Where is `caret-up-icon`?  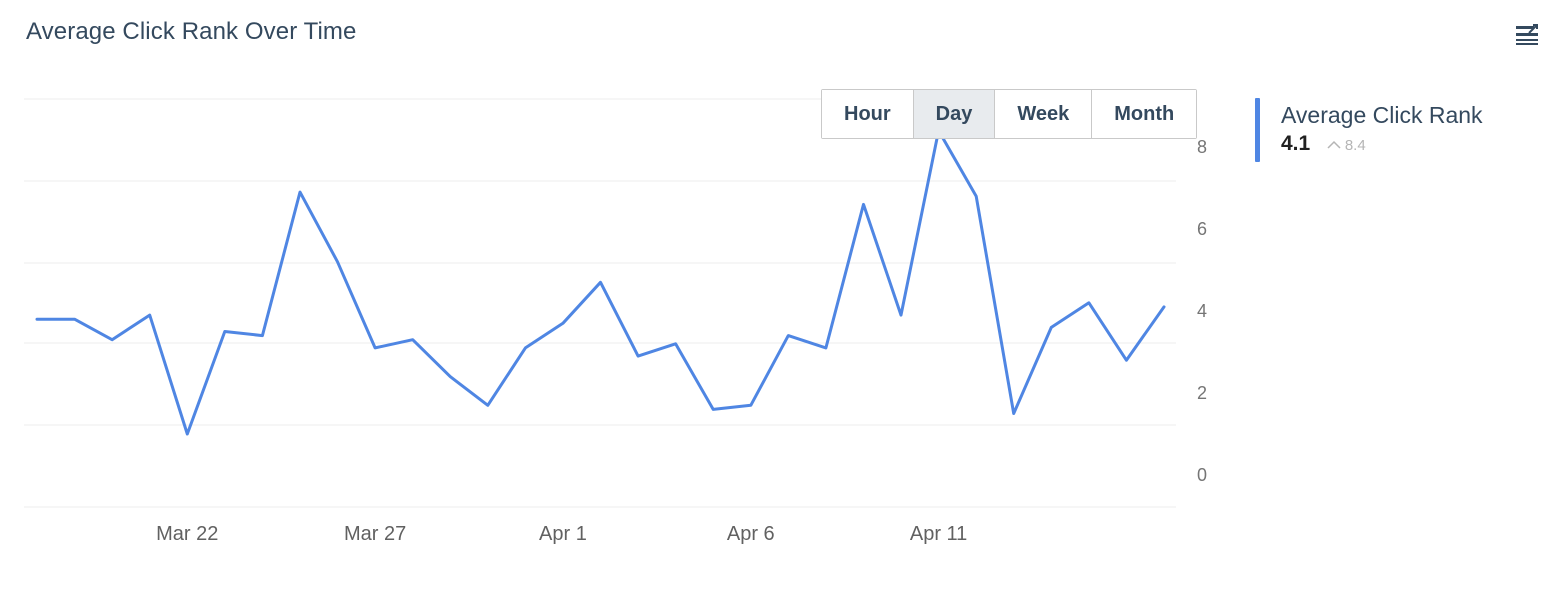 caret-up-icon is located at coordinates (1334, 144).